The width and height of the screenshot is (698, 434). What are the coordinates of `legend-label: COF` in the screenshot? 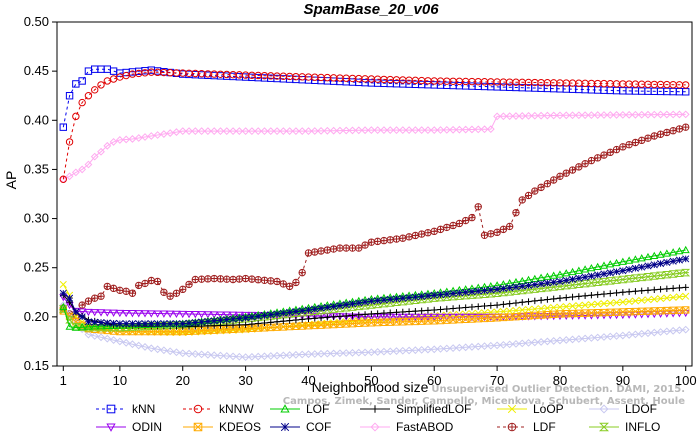 It's located at (318, 427).